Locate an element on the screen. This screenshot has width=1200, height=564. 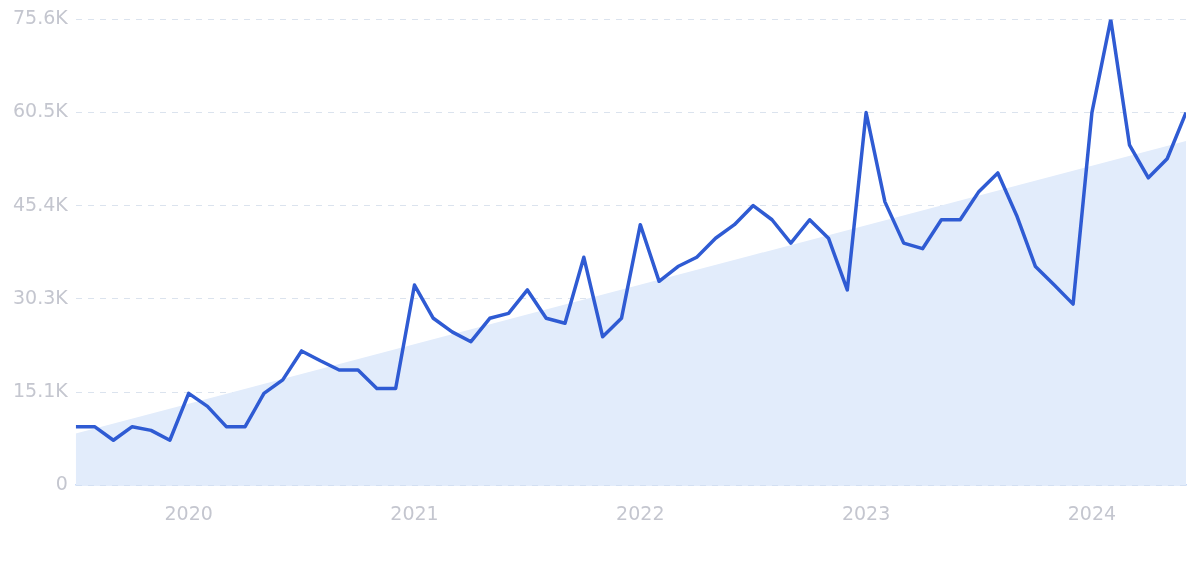
y-tick-label: 45.4K is located at coordinates (41, 203).